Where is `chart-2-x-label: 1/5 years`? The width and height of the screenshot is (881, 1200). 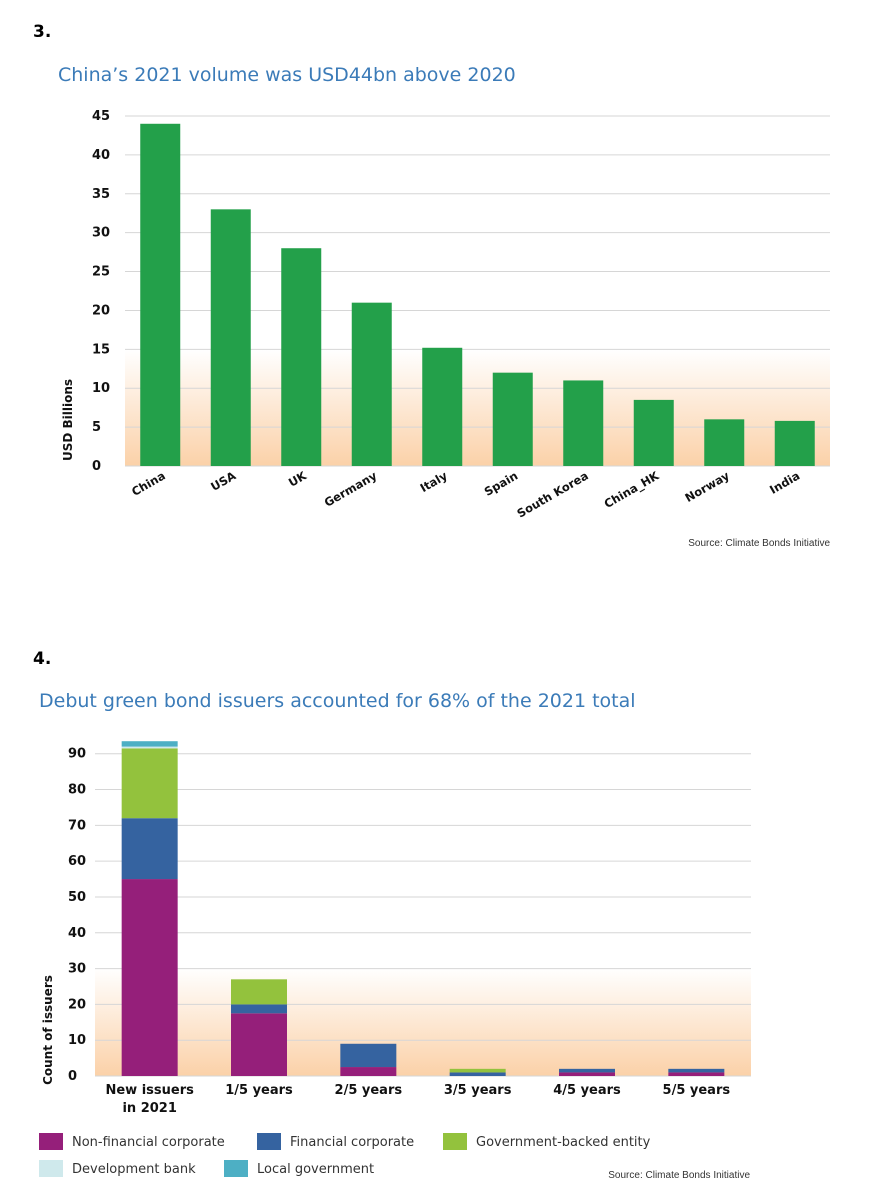
chart-2-x-label: 1/5 years is located at coordinates (259, 1090).